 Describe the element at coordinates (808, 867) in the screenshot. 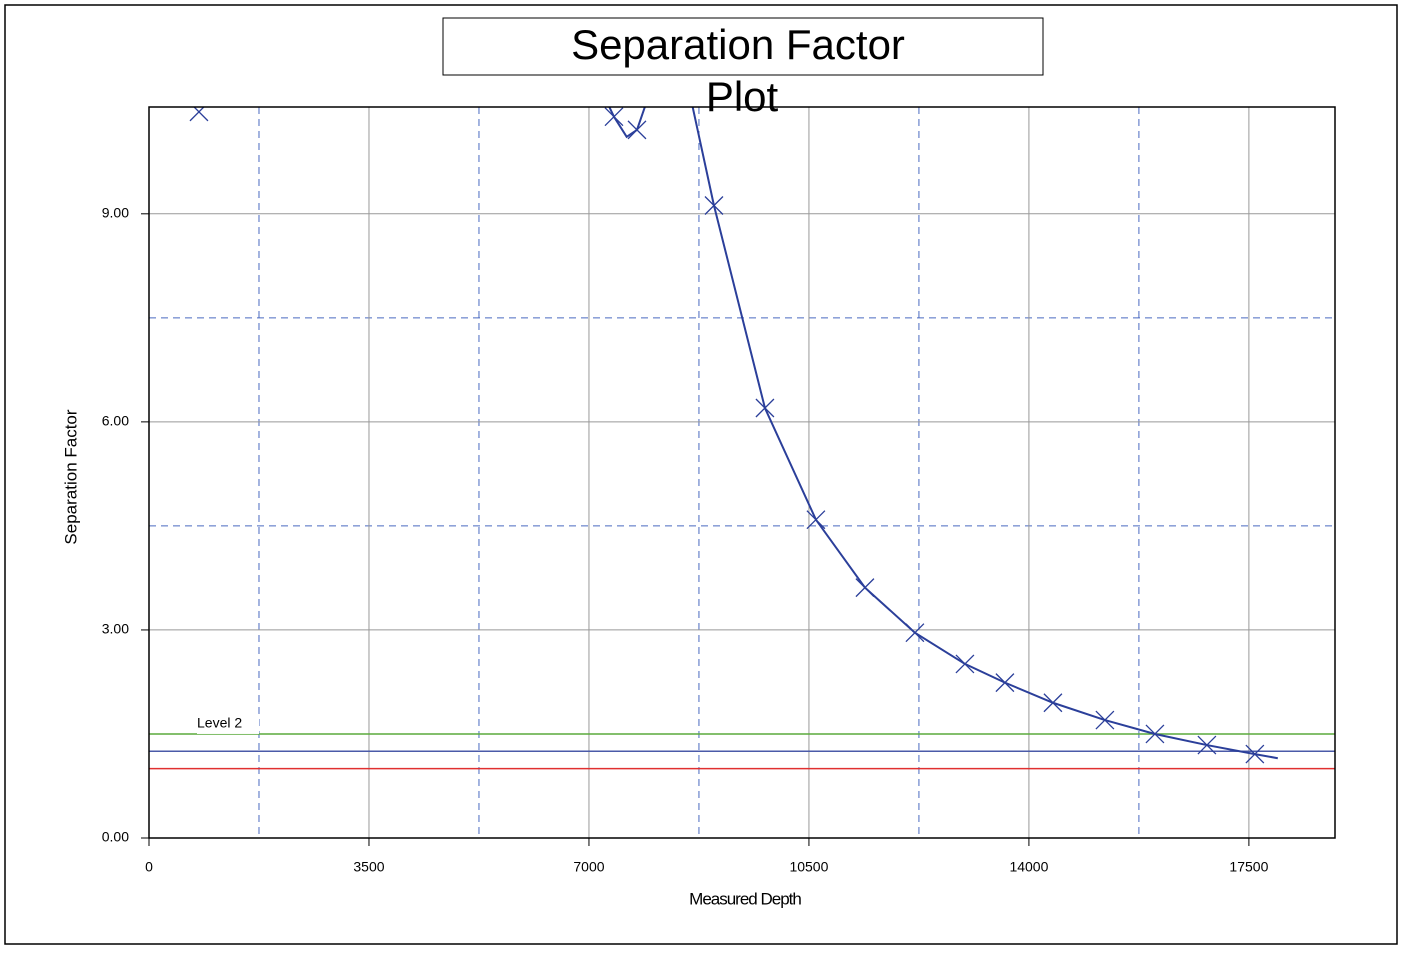

I see `x-tick-label: 10500` at that location.